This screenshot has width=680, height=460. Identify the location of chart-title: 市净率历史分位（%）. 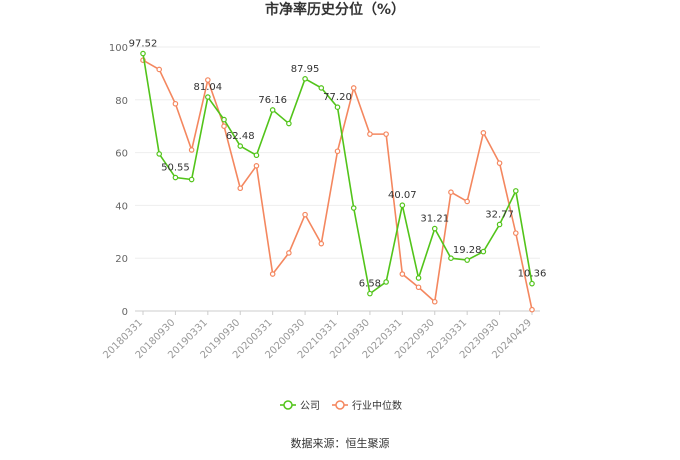
(335, 9).